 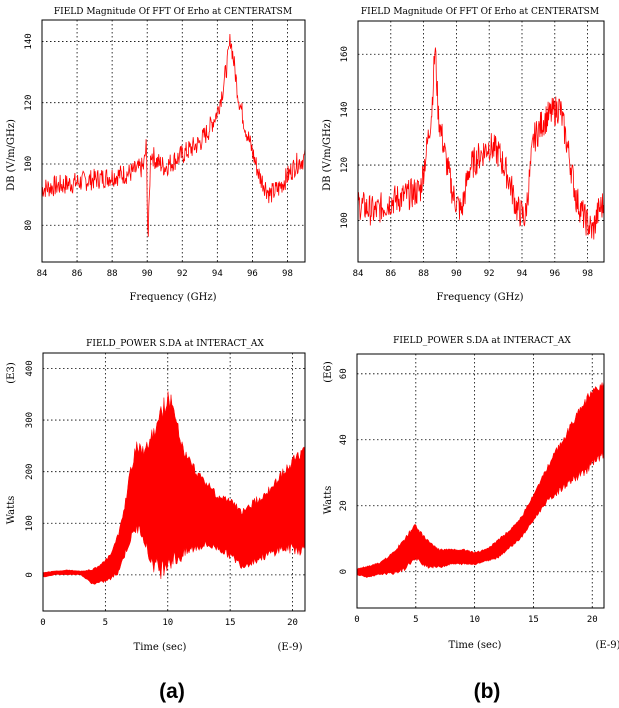 What do you see at coordinates (344, 439) in the screenshot?
I see `y-tick-label: 40` at bounding box center [344, 439].